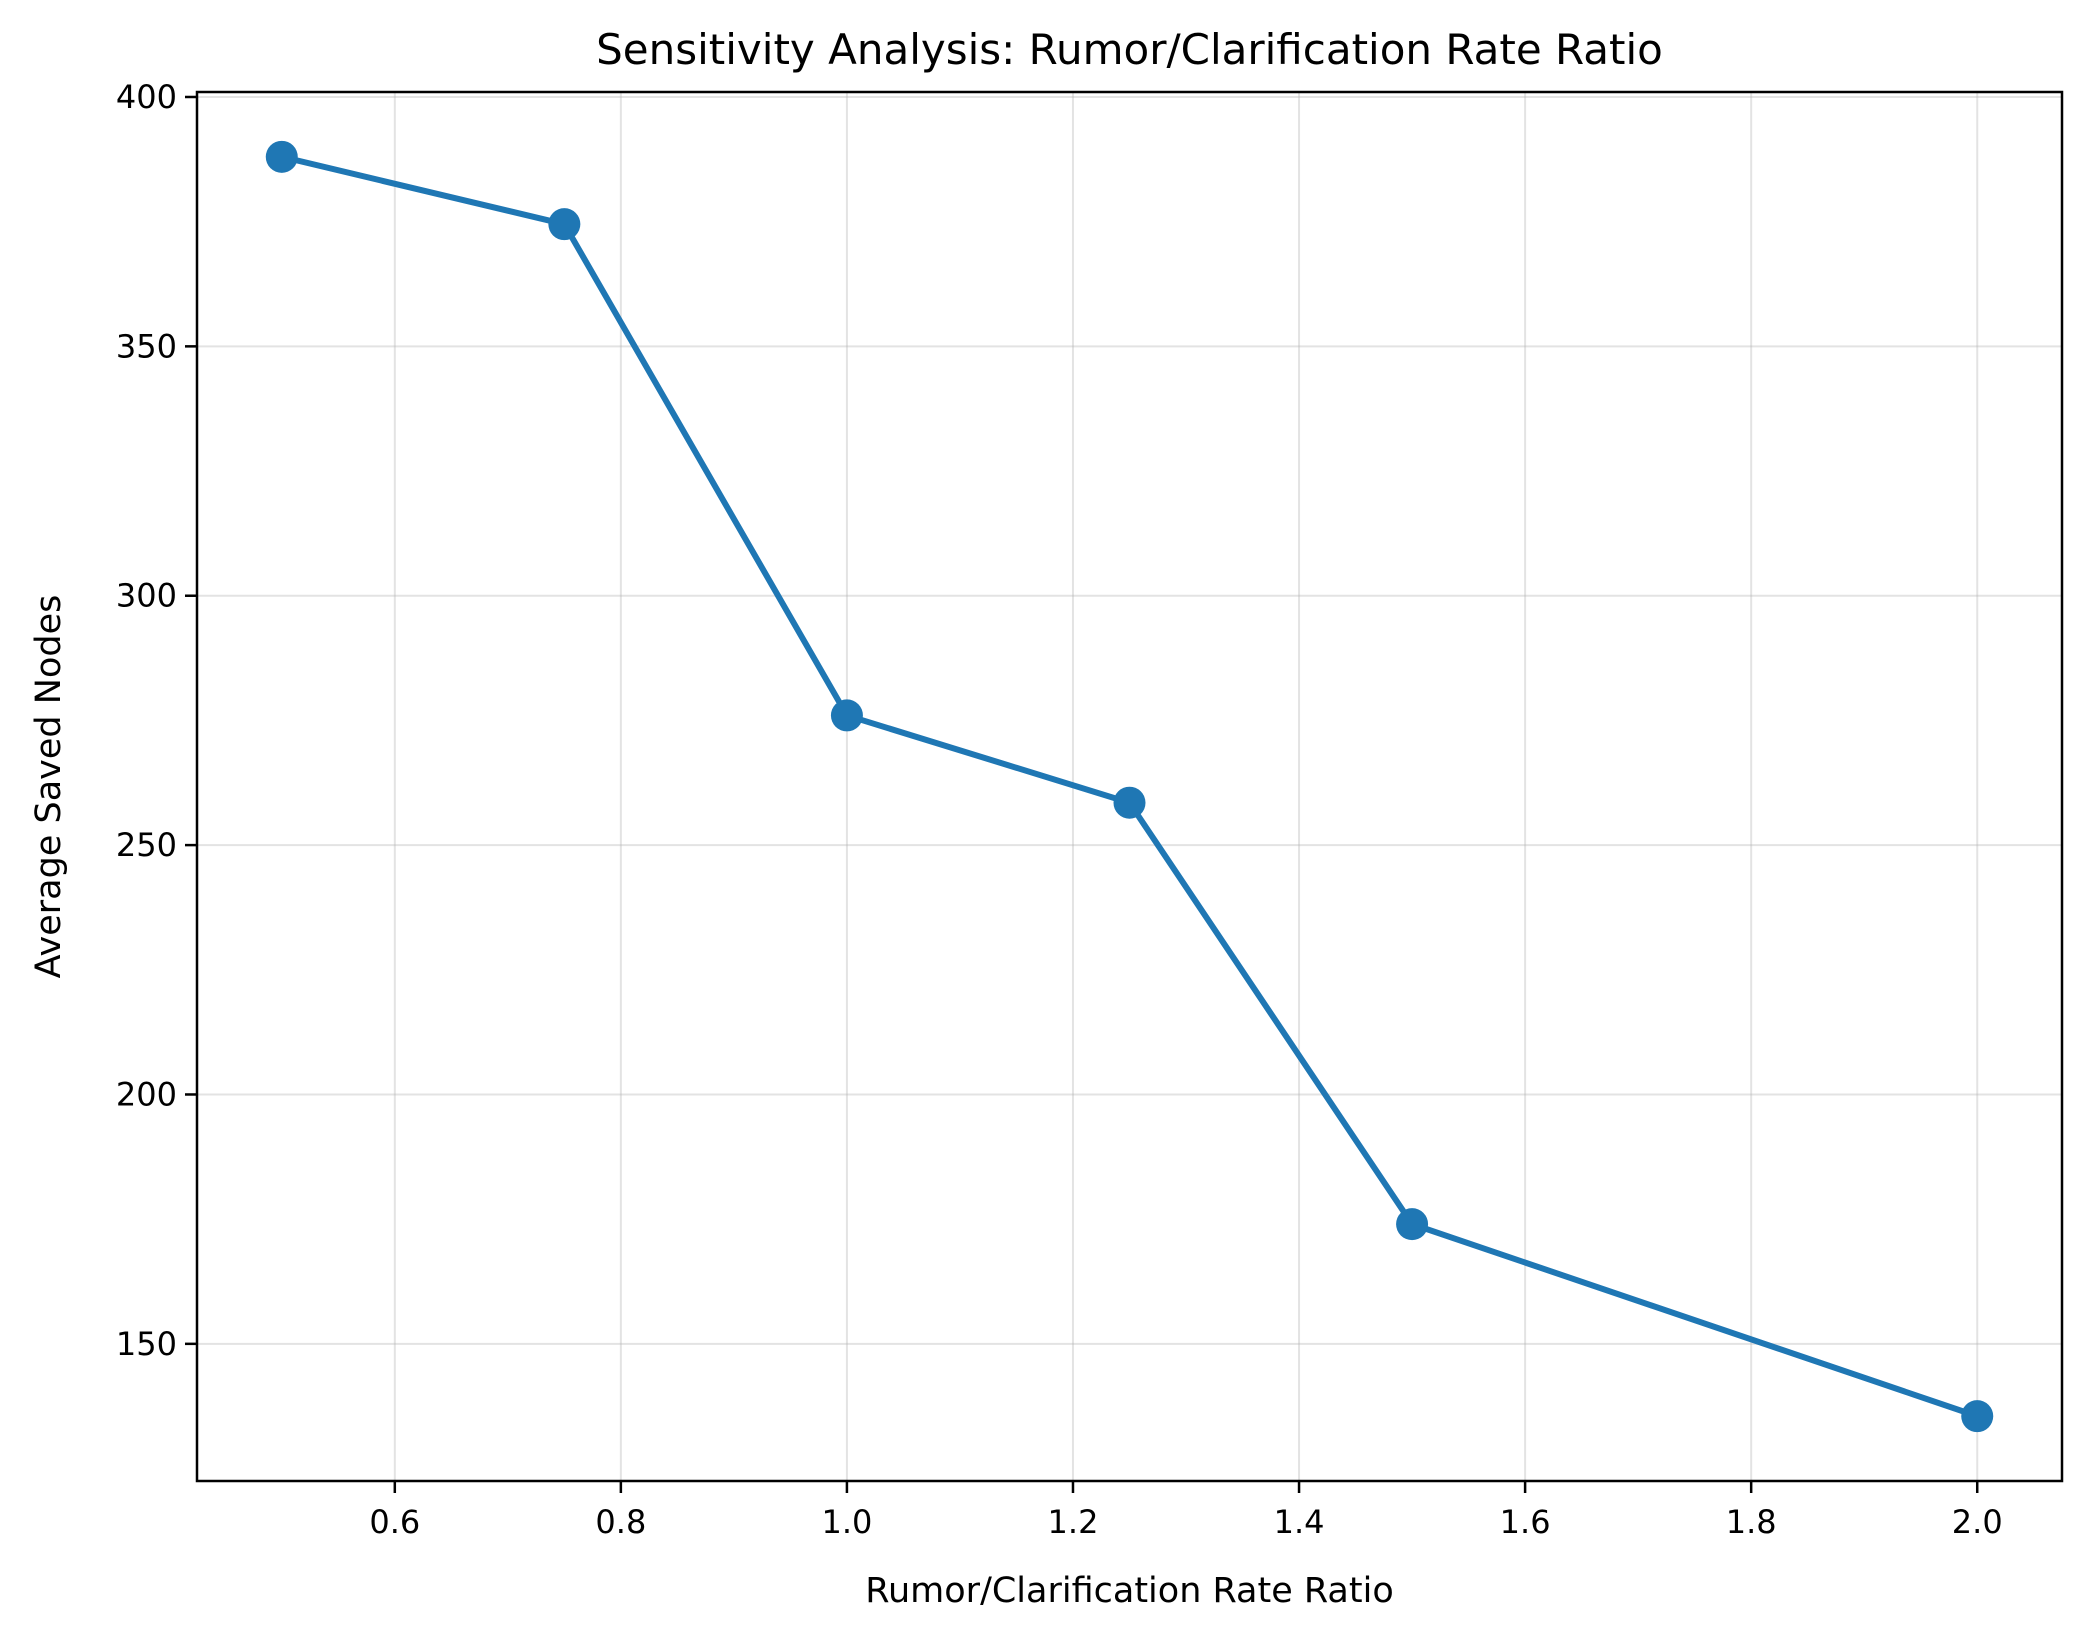 This screenshot has height=1642, width=2087. What do you see at coordinates (146, 596) in the screenshot?
I see `y-tick-label: 300` at bounding box center [146, 596].